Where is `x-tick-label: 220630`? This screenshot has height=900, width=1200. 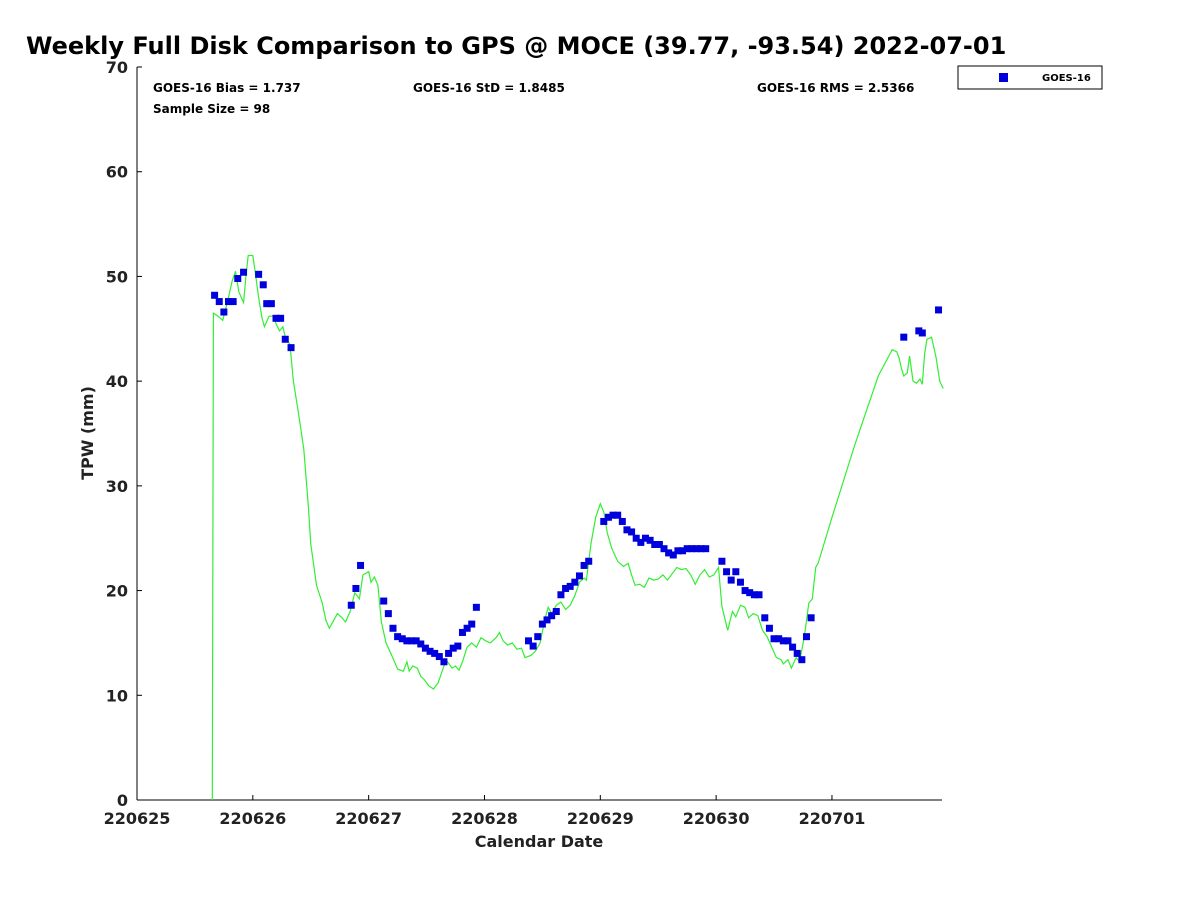
x-tick-label: 220630 is located at coordinates (716, 818).